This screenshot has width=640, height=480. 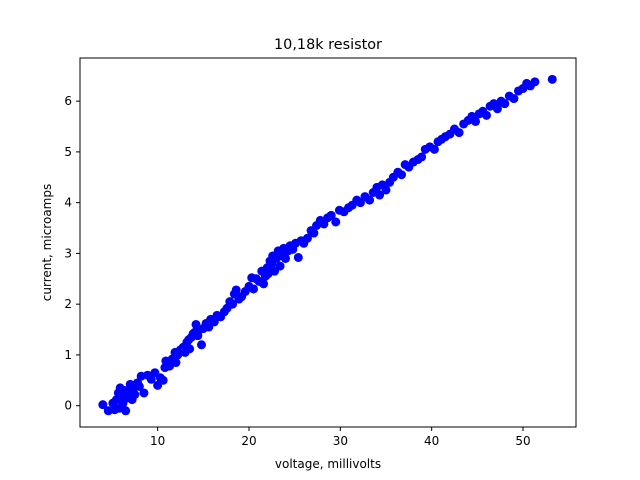 What do you see at coordinates (68, 152) in the screenshot?
I see `y-tick-label: 5` at bounding box center [68, 152].